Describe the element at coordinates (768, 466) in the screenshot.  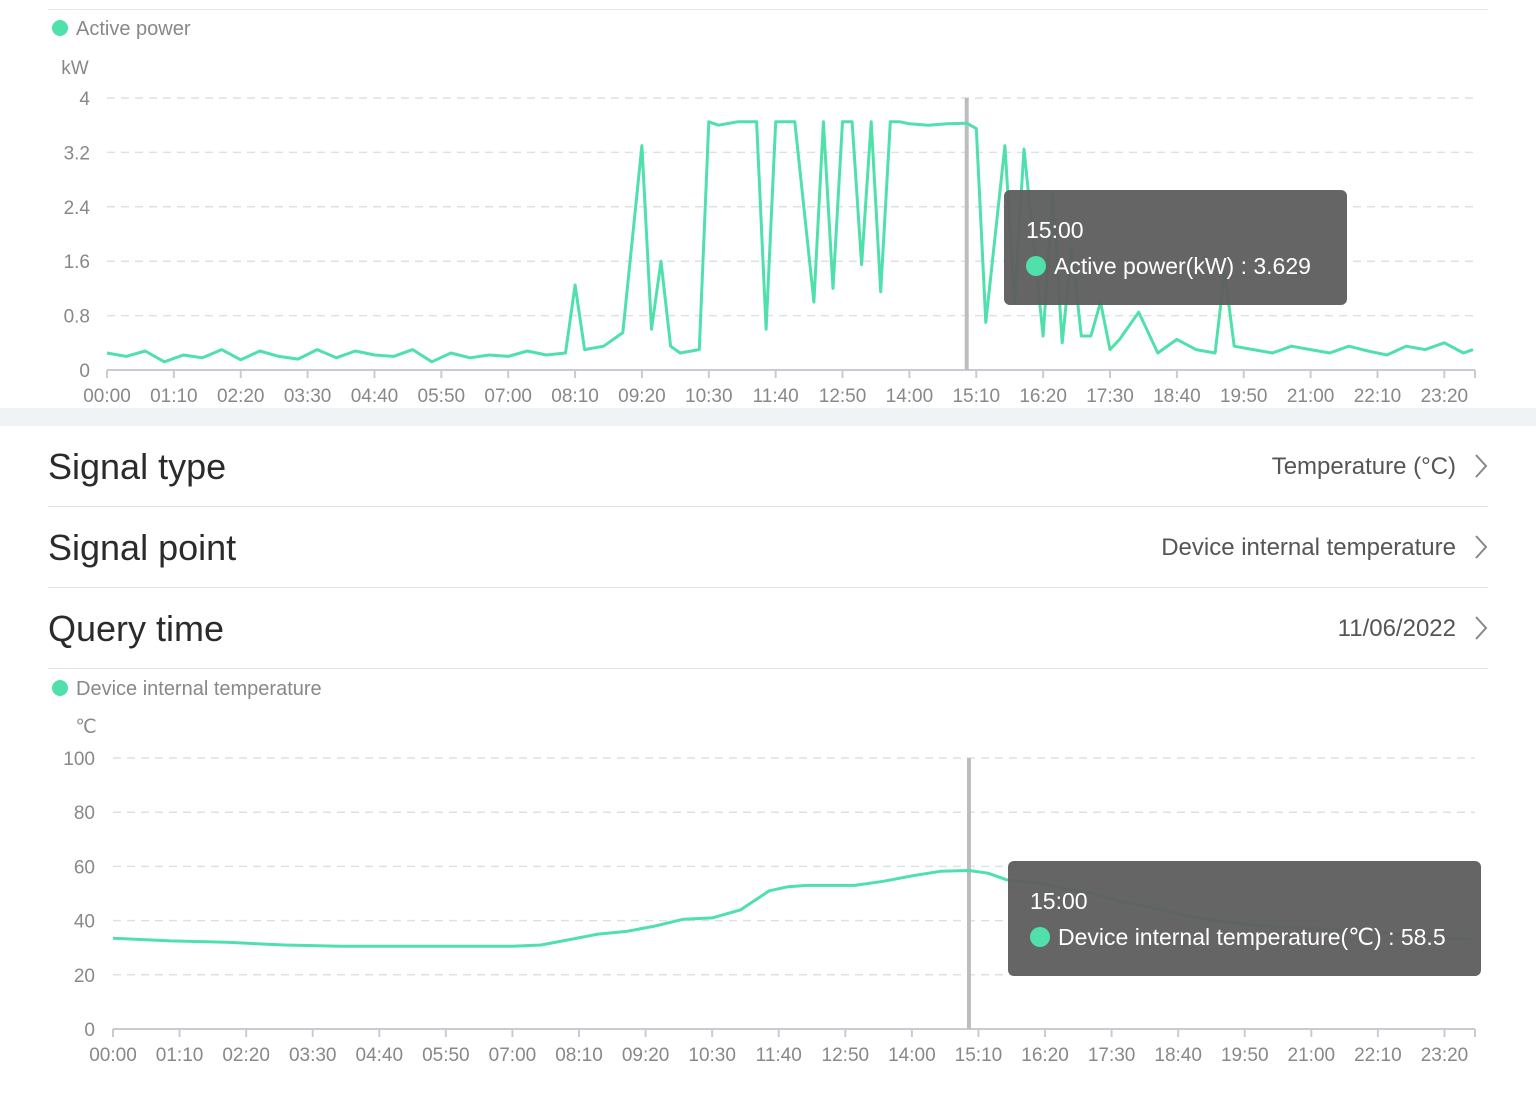
I see `signal-type-row: Signal type Temperature (°C)` at that location.